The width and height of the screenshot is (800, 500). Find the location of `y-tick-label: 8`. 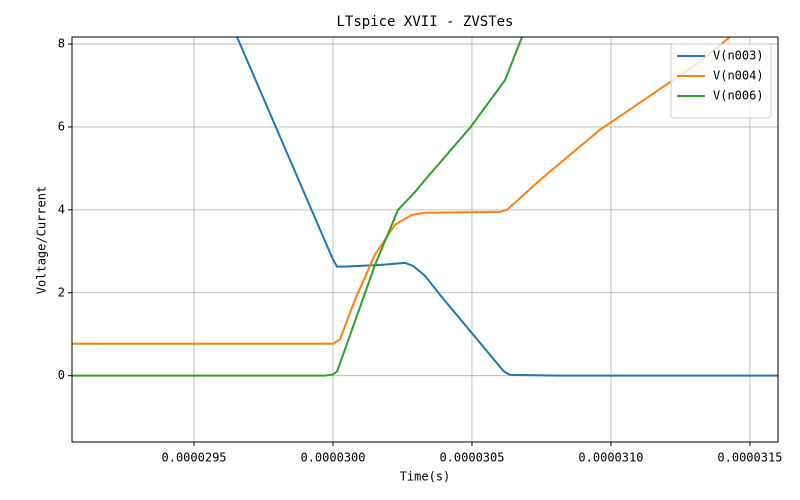

y-tick-label: 8 is located at coordinates (61, 44).